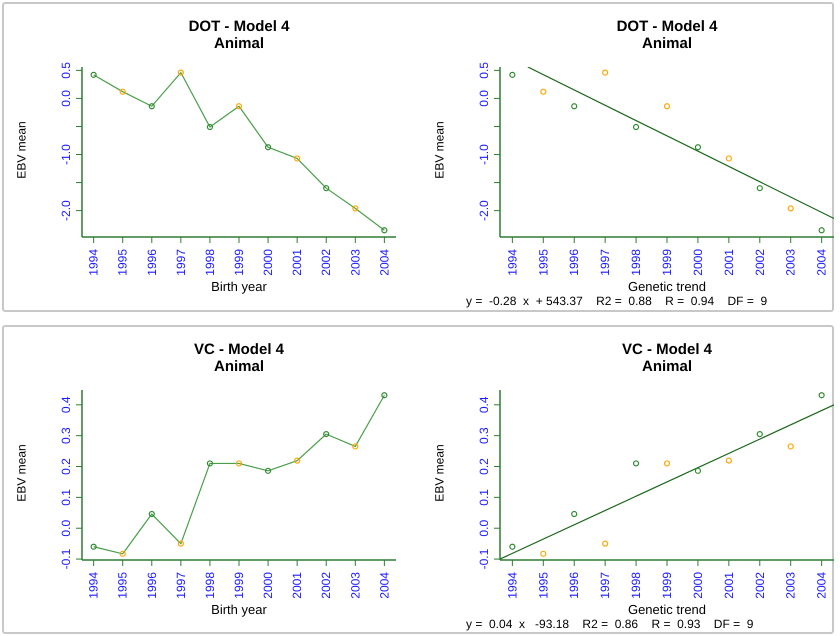 The width and height of the screenshot is (840, 636). What do you see at coordinates (610, 624) in the screenshot?
I see `text: y = 0.04 x -93.18 R2 = 0.86 R = 0.93 DF = 9` at bounding box center [610, 624].